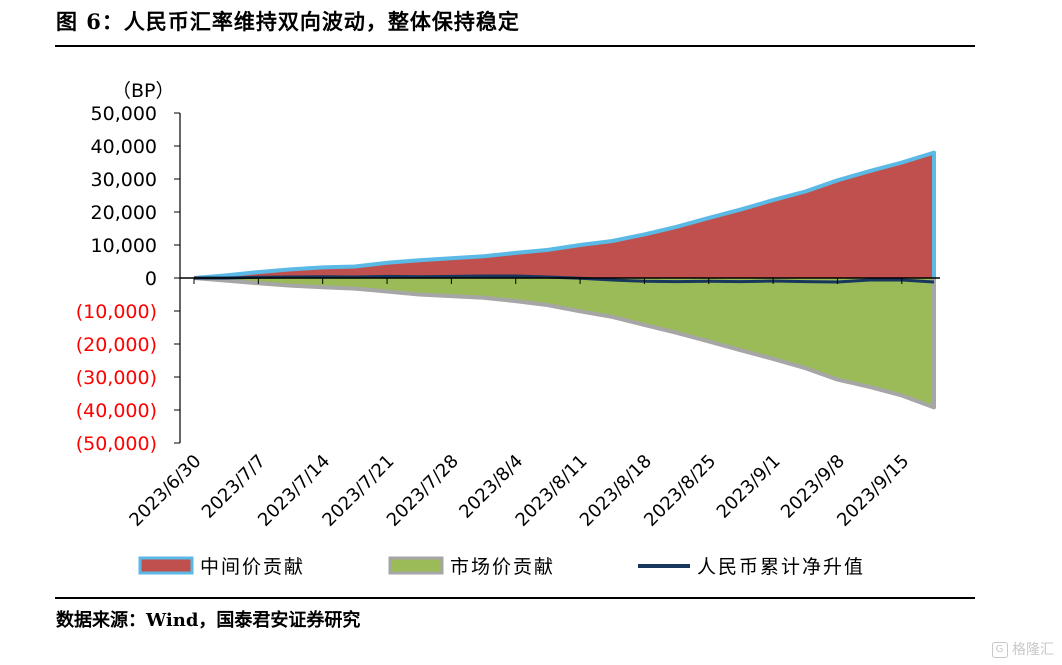  Describe the element at coordinates (515, 598) in the screenshot. I see `bottom-rule` at that location.